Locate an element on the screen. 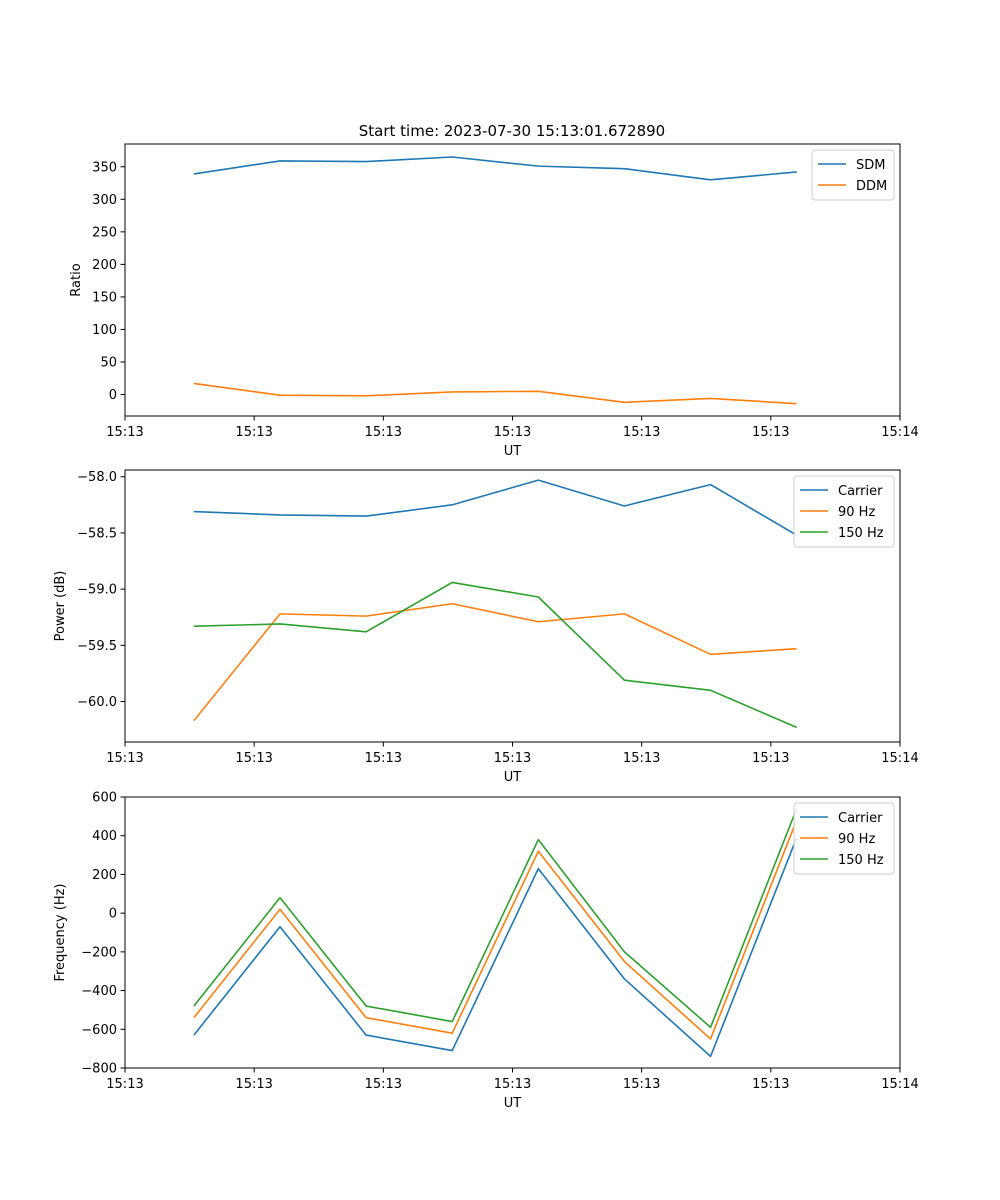 The width and height of the screenshot is (1000, 1200). series-line-sdm is located at coordinates (495, 168).